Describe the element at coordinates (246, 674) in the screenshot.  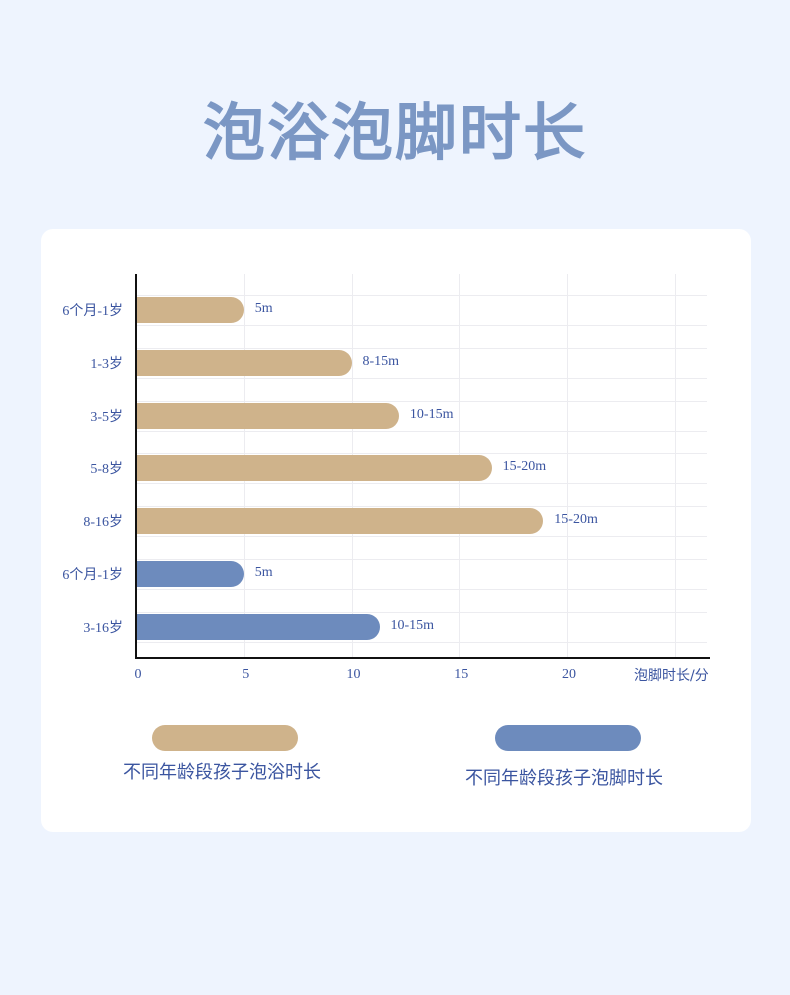
I see `x-tick-label: 5` at that location.